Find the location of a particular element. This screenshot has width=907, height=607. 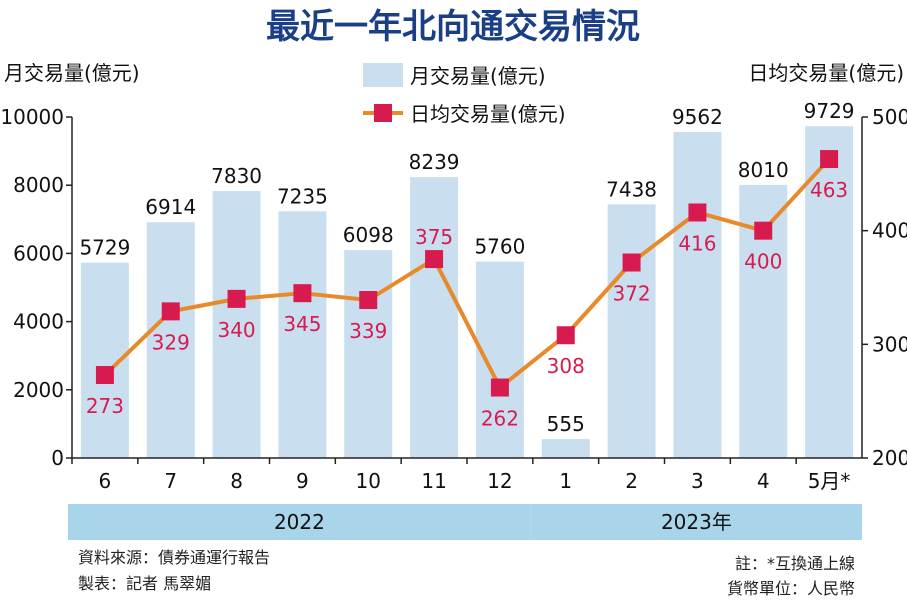

x-tick-label: 11 is located at coordinates (433, 481).